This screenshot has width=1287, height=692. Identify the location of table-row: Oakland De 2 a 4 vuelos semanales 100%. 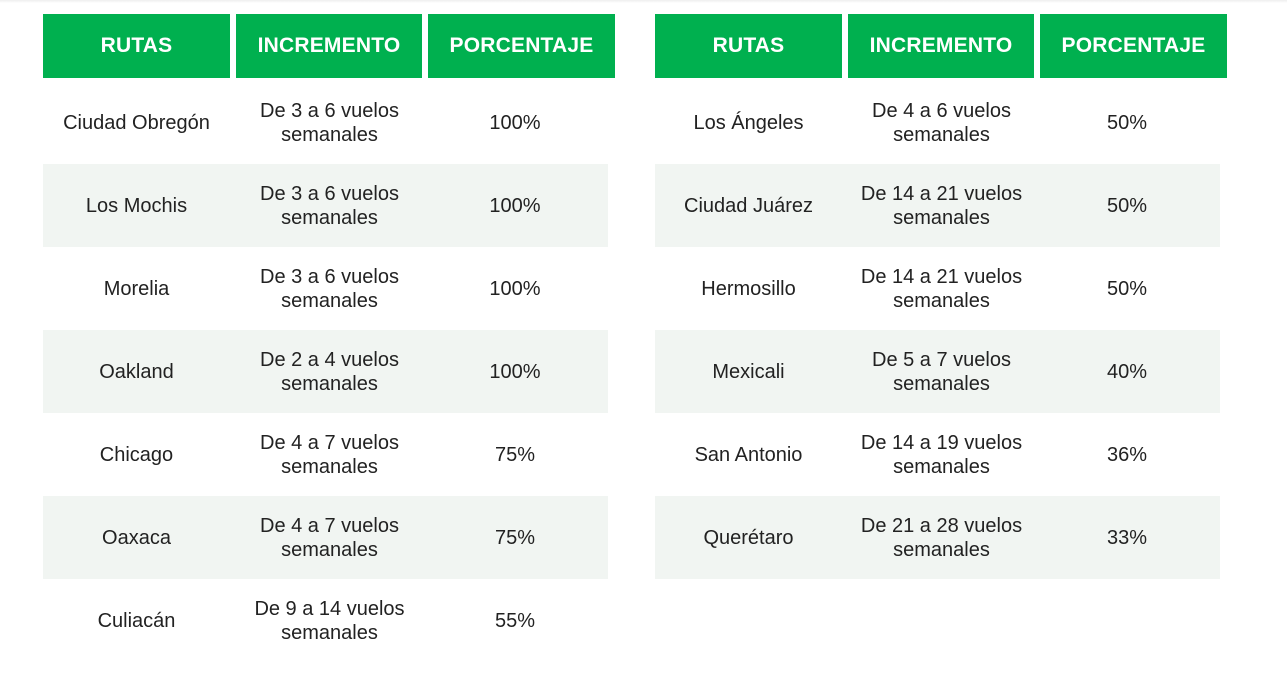
(325, 371).